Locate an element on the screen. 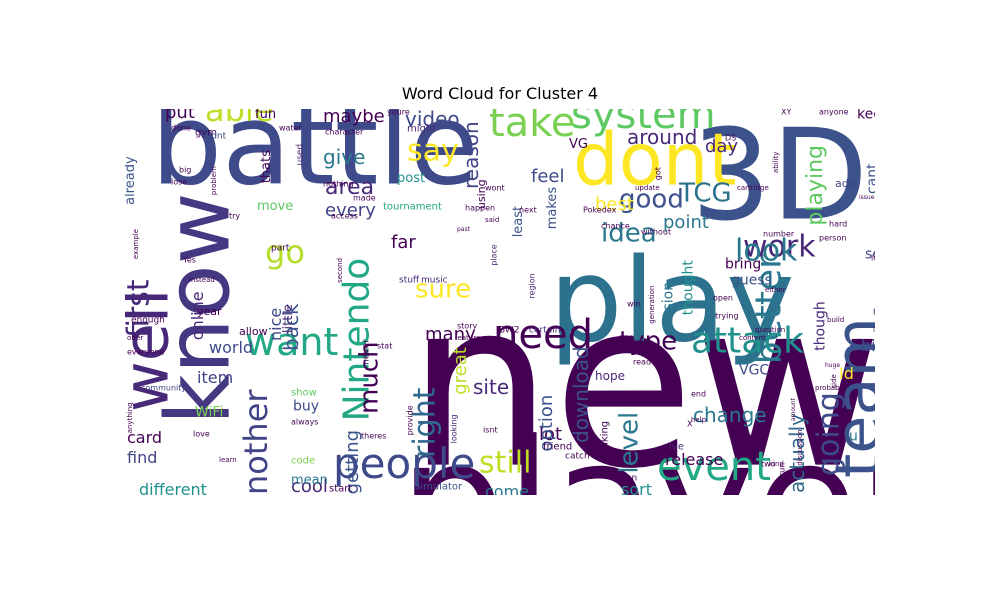 This screenshot has height=600, width=1000. word-buy: buy is located at coordinates (306, 407).